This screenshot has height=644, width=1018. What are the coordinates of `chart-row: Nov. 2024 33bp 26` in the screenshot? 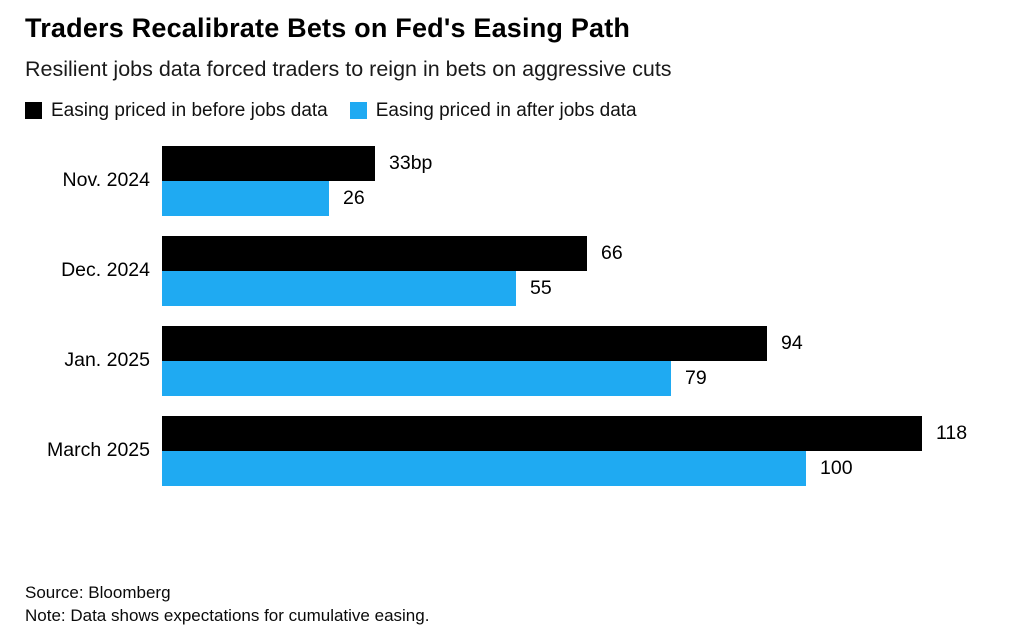 It's located at (509, 180).